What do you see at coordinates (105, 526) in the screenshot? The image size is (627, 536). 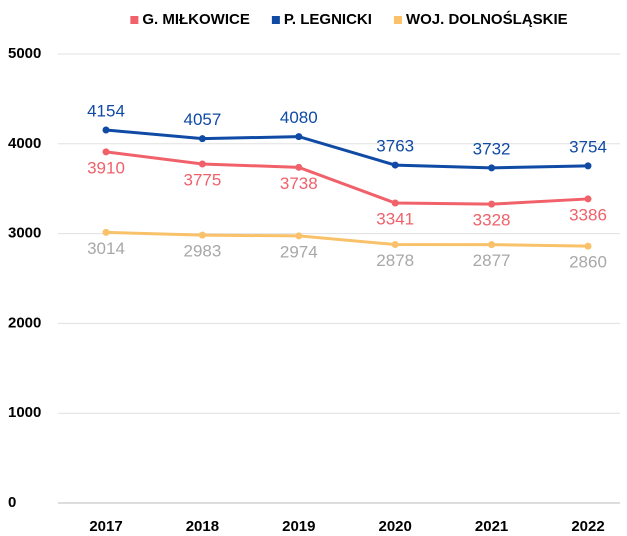 I see `x-tick-label: 2017` at bounding box center [105, 526].